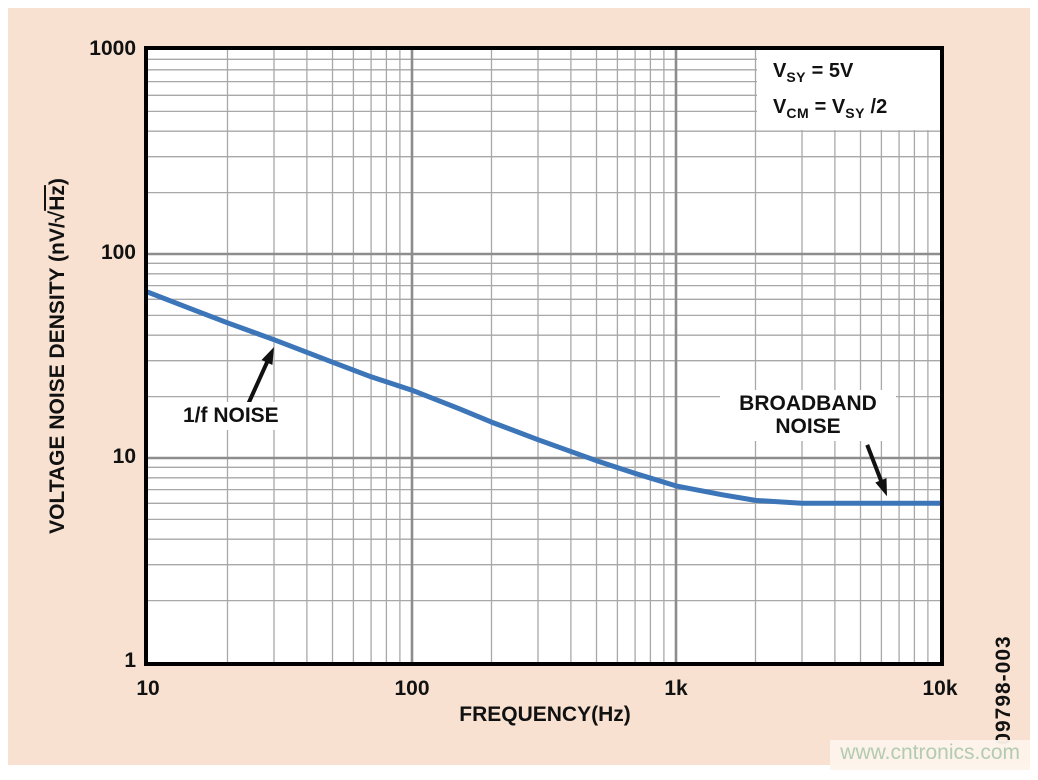 The image size is (1038, 780). What do you see at coordinates (830, 71) in the screenshot?
I see `condition-text: = 5V` at bounding box center [830, 71].